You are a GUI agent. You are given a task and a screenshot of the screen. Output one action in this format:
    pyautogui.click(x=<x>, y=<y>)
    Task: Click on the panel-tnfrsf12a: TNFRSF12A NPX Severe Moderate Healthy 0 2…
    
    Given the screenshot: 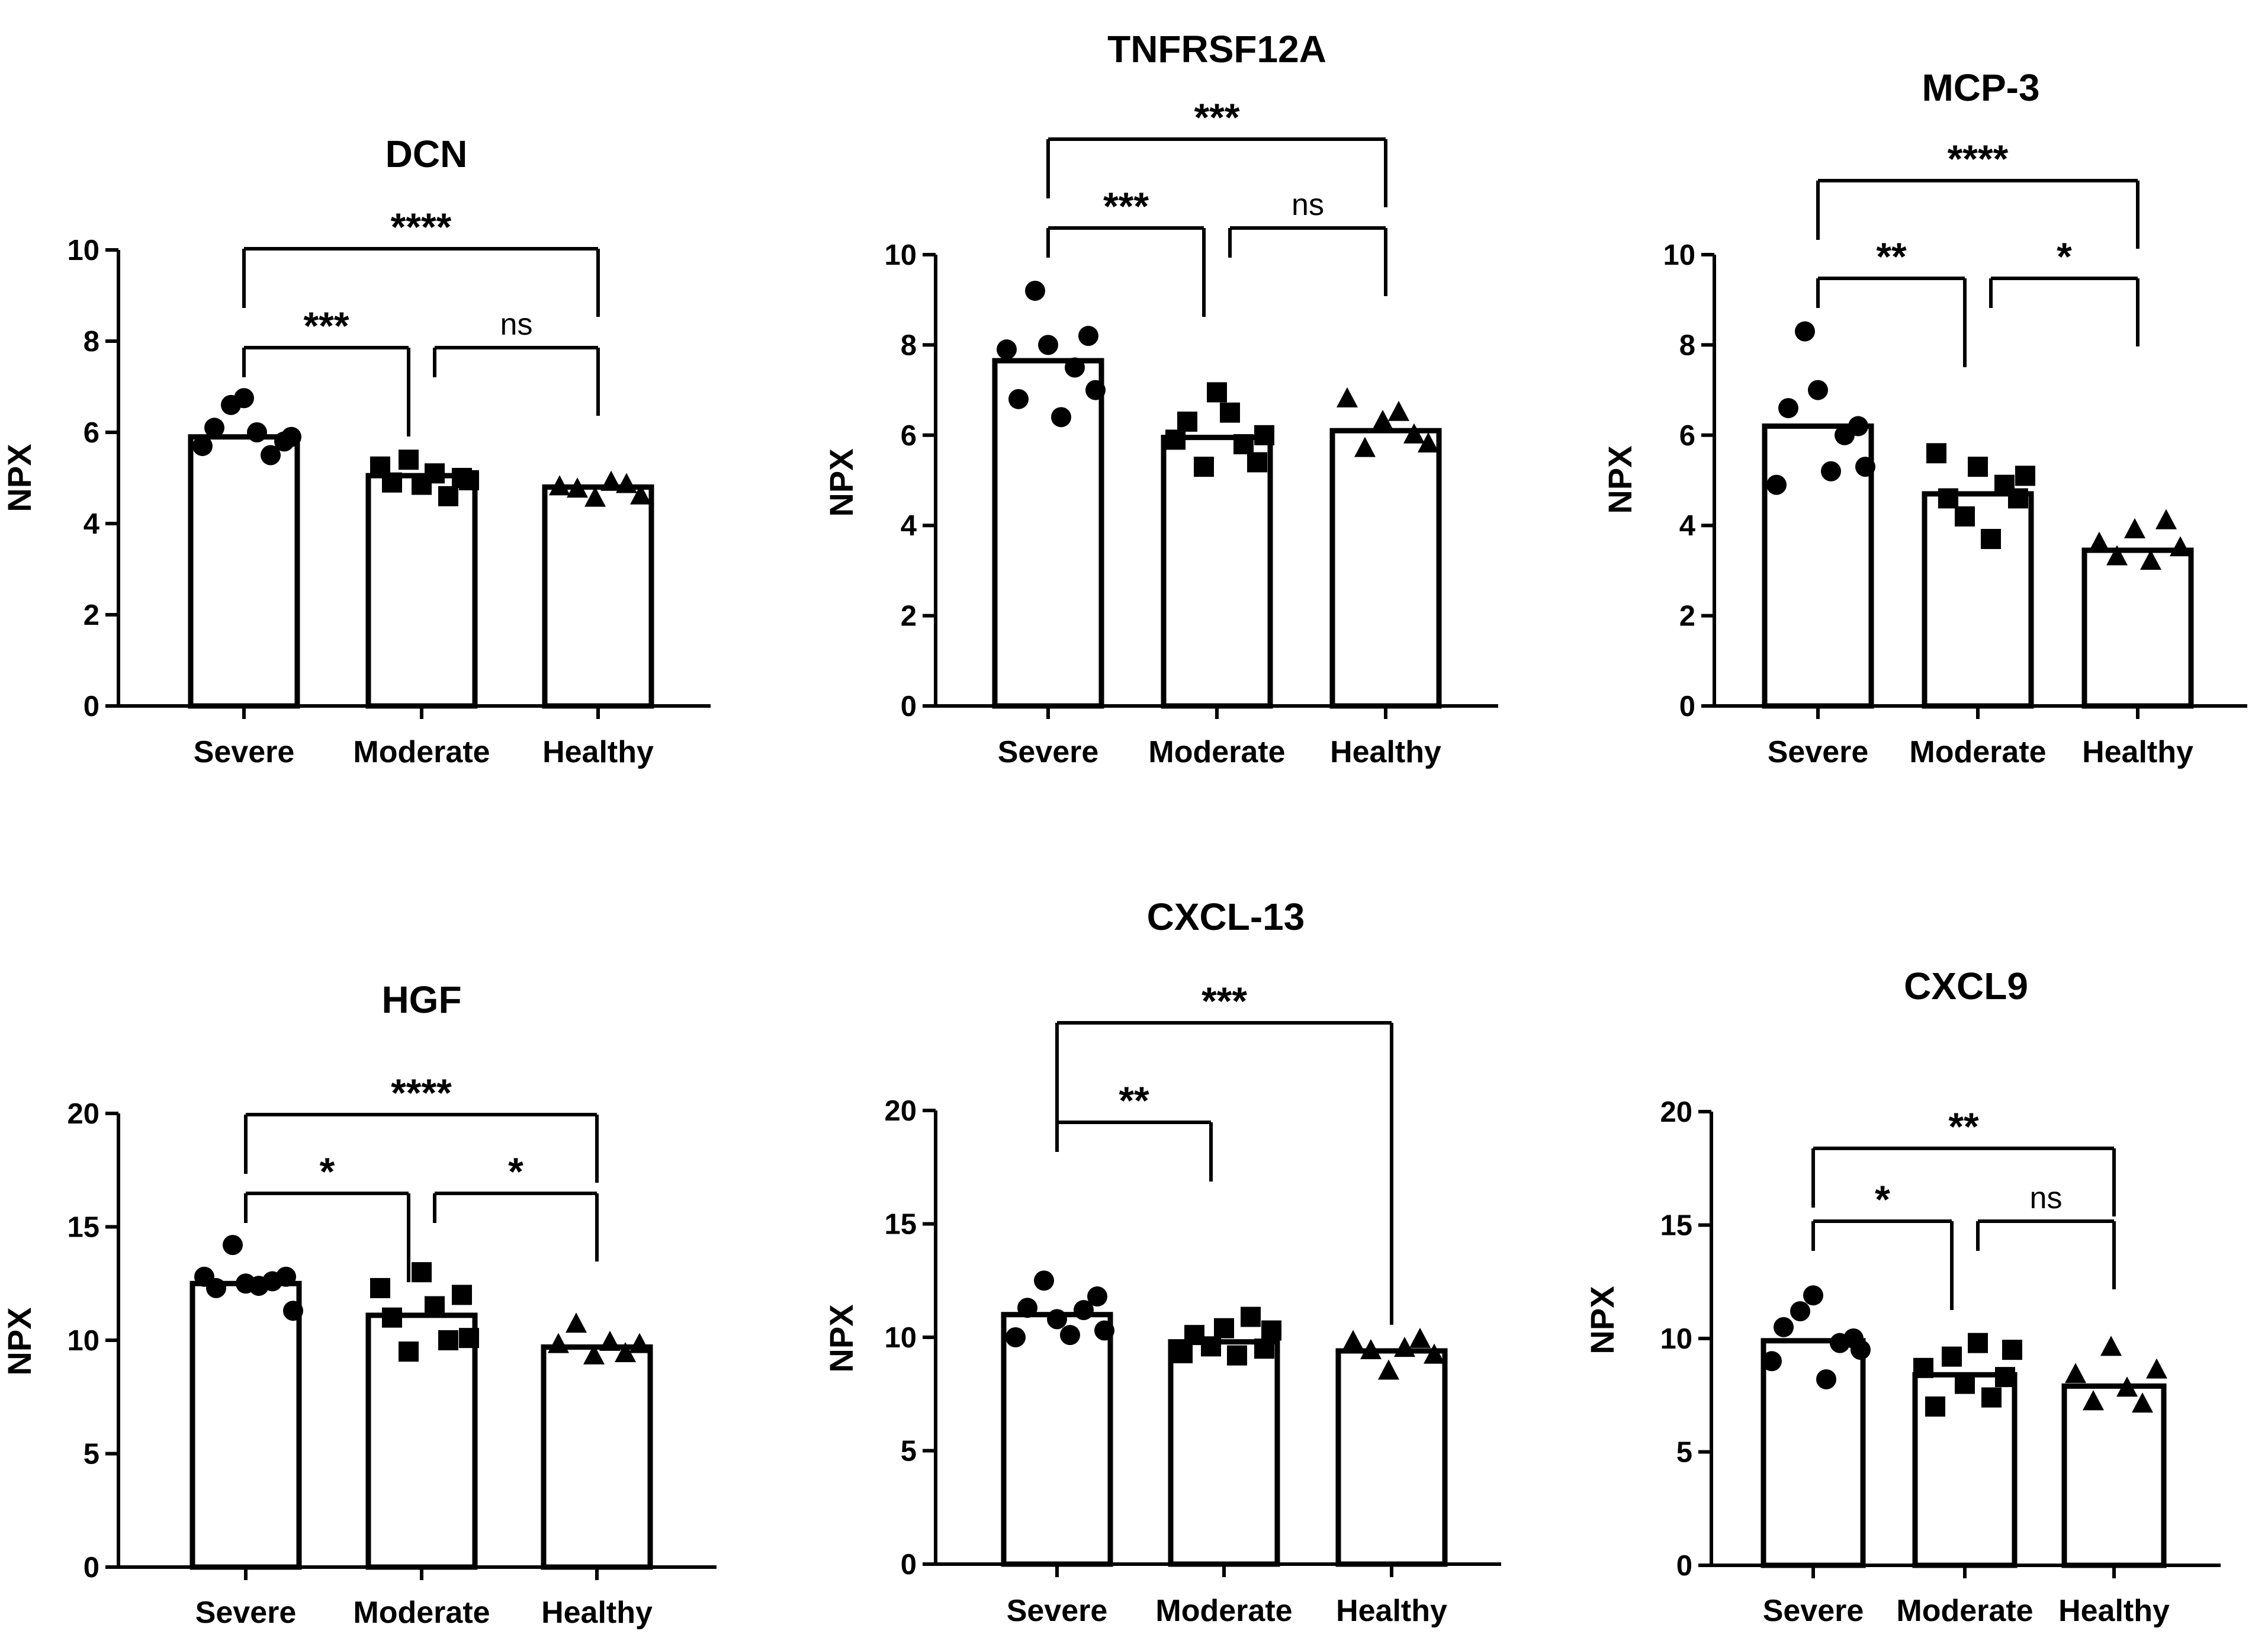 What is the action you would take?
    pyautogui.click(x=1161, y=398)
    